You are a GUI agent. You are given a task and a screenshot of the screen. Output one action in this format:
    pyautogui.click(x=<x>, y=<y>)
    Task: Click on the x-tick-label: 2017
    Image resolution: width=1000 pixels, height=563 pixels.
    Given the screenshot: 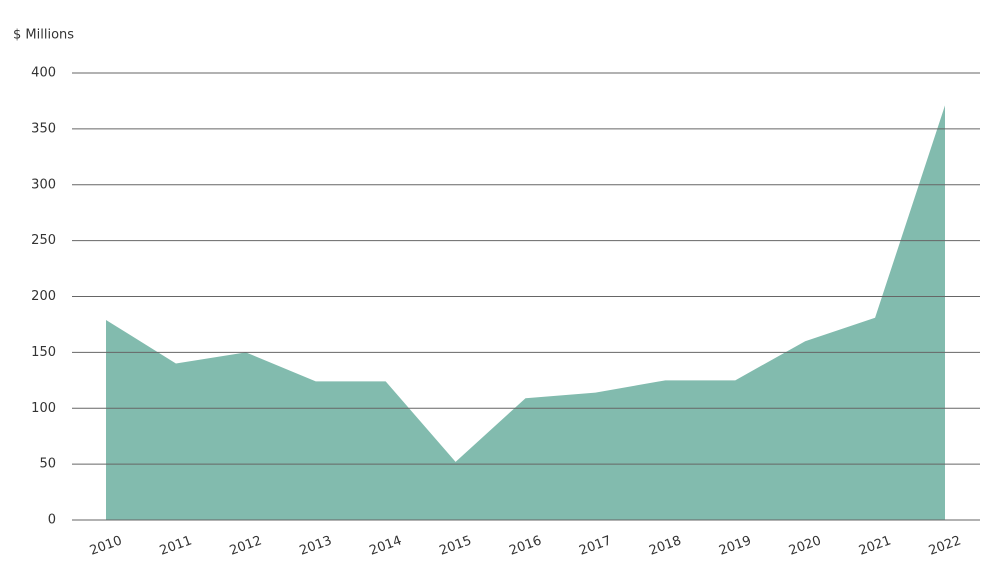 What is the action you would take?
    pyautogui.click(x=595, y=545)
    